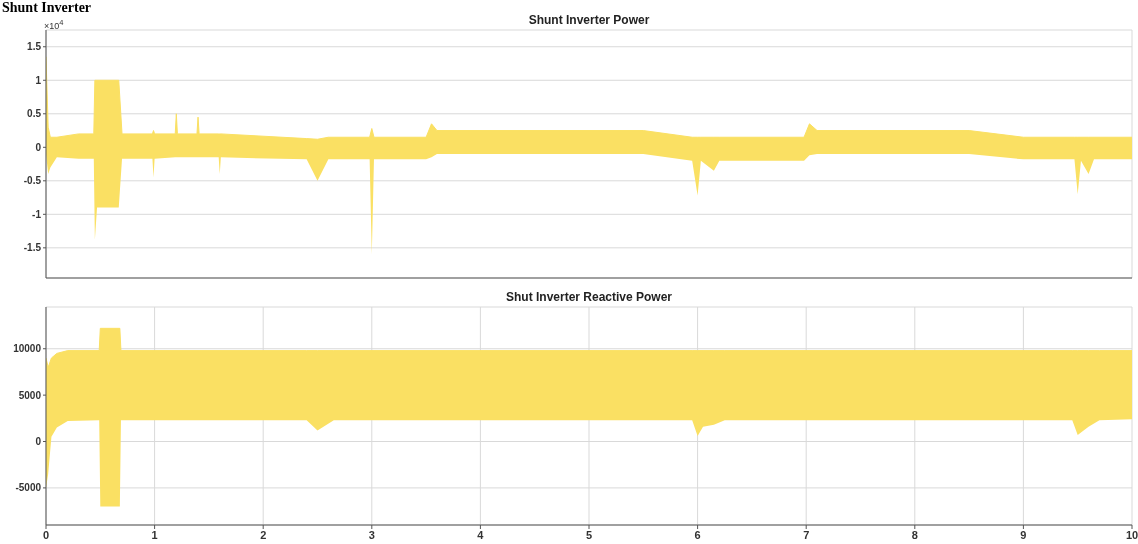  Describe the element at coordinates (154, 534) in the screenshot. I see `x-tick-label: 1` at that location.